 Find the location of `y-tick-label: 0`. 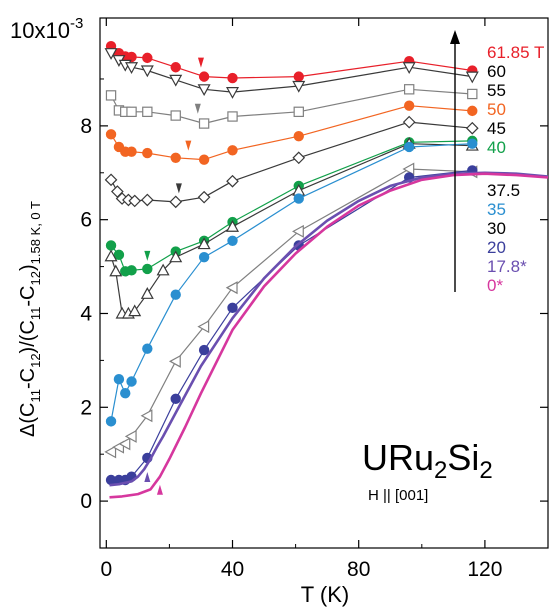

y-tick-label: 0 is located at coordinates (86, 501).